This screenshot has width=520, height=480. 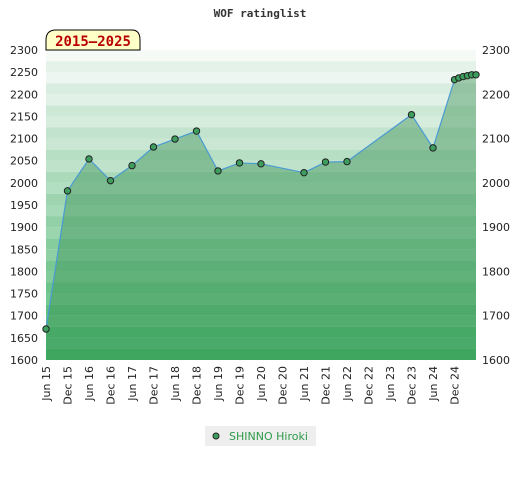 What do you see at coordinates (24, 183) in the screenshot?
I see `y-tick-label-left: 2000` at bounding box center [24, 183].